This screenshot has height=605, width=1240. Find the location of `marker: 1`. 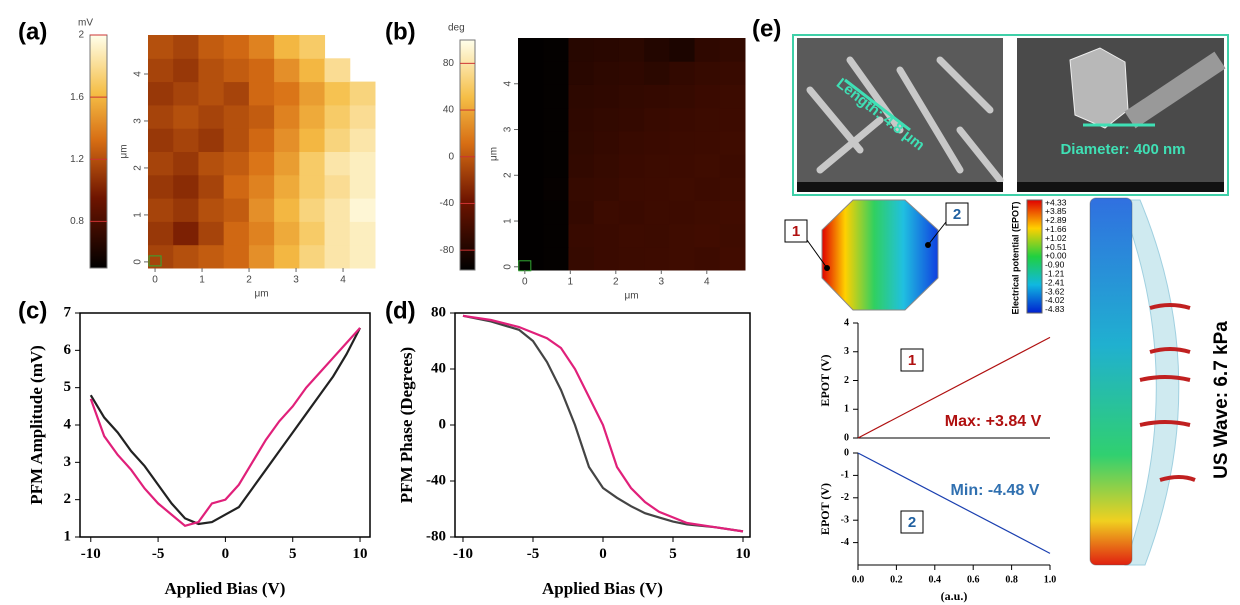

marker: 1 is located at coordinates (796, 231).